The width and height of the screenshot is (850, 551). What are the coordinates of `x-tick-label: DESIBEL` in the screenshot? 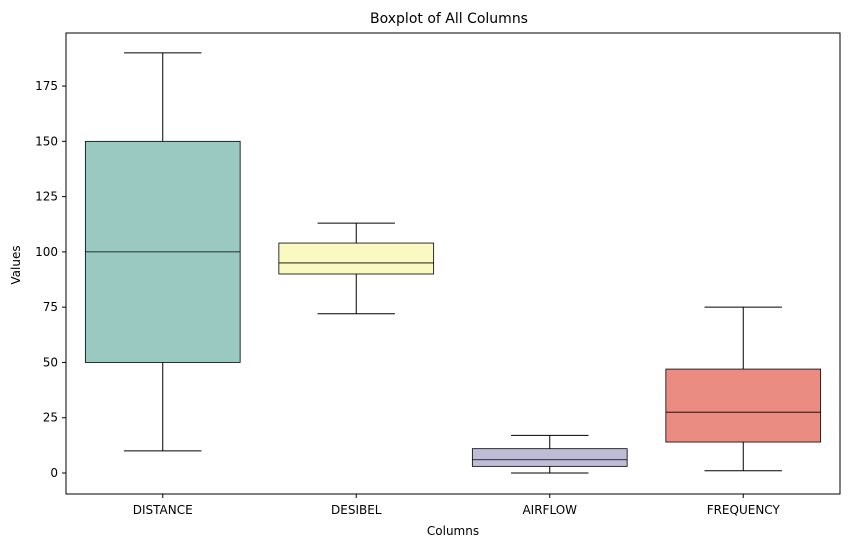 It's located at (356, 510).